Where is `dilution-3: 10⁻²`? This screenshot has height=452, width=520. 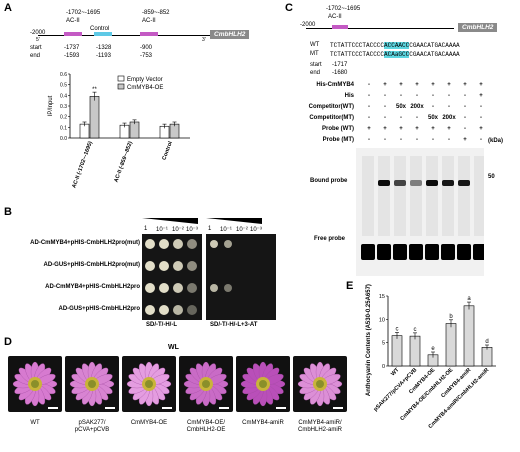 dilution-3: 10⁻² is located at coordinates (178, 230).